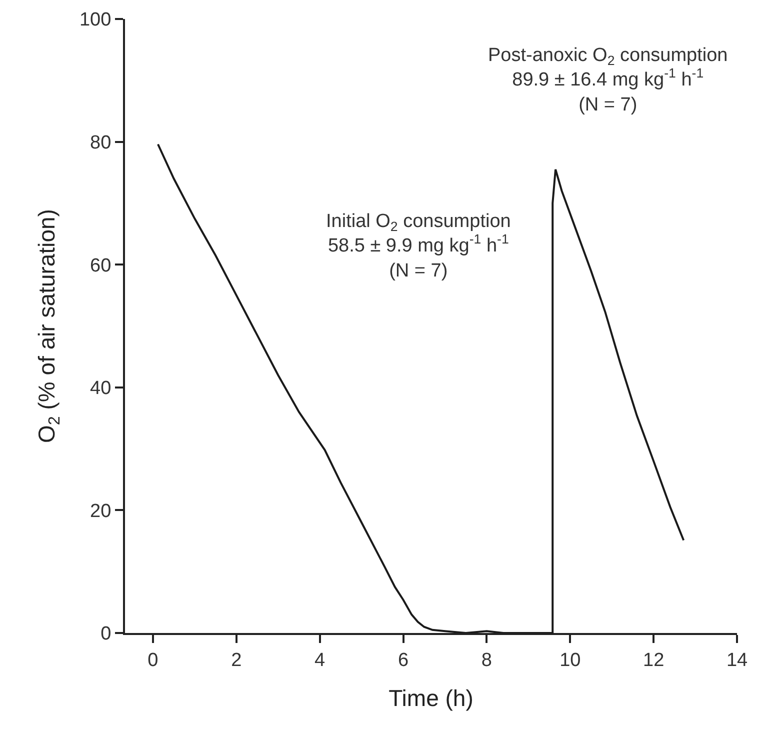  What do you see at coordinates (737, 660) in the screenshot?
I see `x-tick-label: 14` at bounding box center [737, 660].